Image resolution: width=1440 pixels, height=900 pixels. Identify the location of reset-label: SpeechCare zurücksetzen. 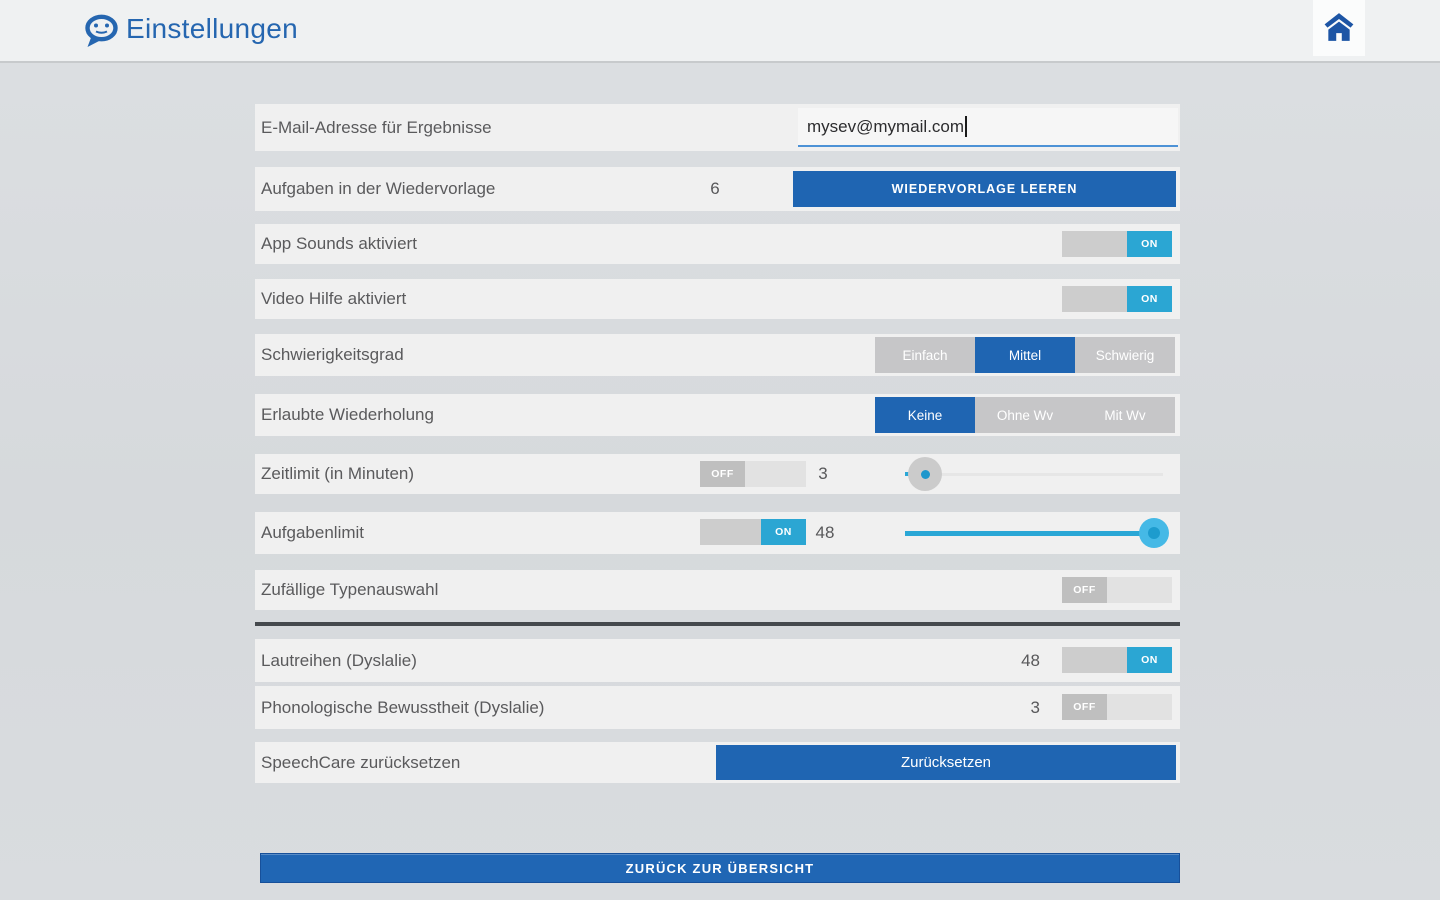
(361, 762).